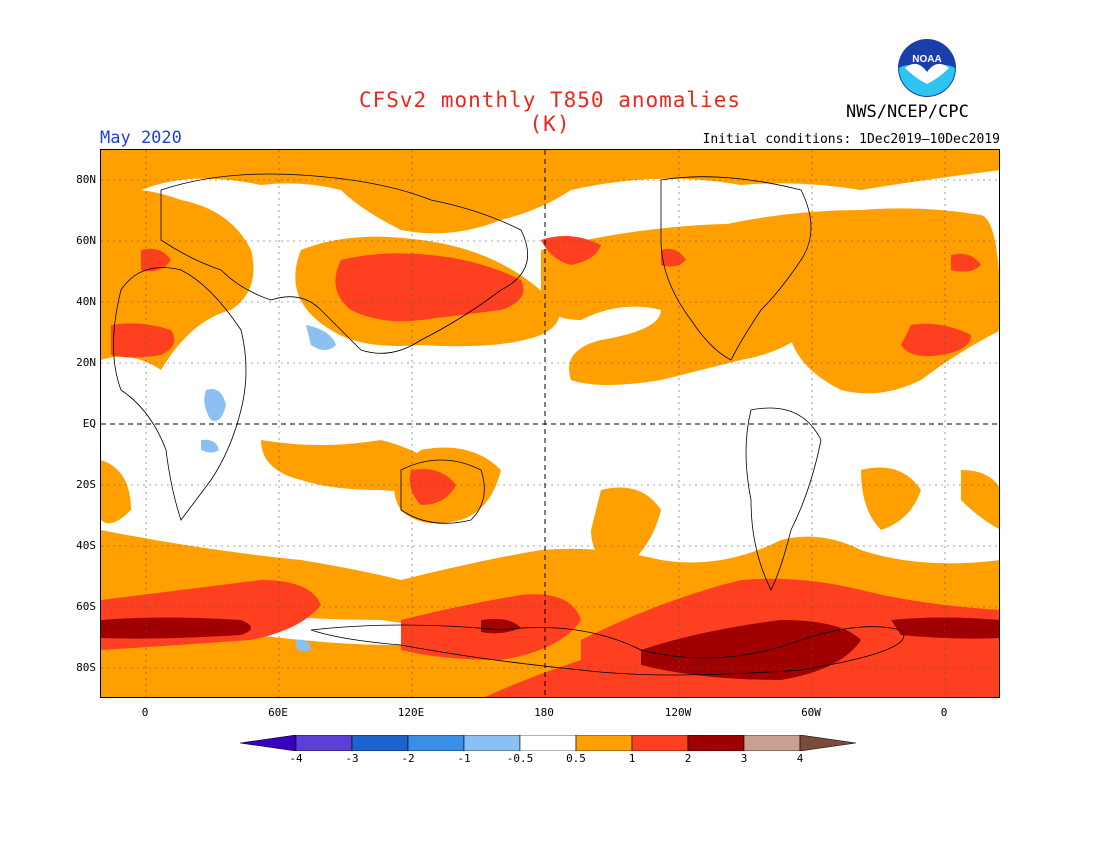 This screenshot has height=850, width=1100. Describe the element at coordinates (408, 758) in the screenshot. I see `colorbar-label: -2` at that location.